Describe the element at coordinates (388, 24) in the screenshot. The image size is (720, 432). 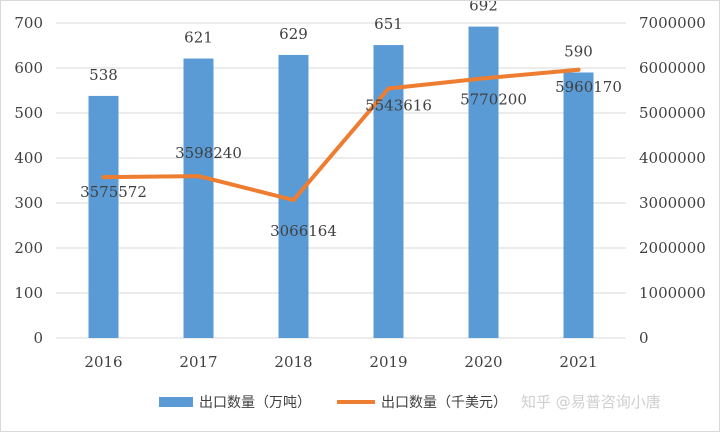
I see `bar-value-label: 651` at that location.